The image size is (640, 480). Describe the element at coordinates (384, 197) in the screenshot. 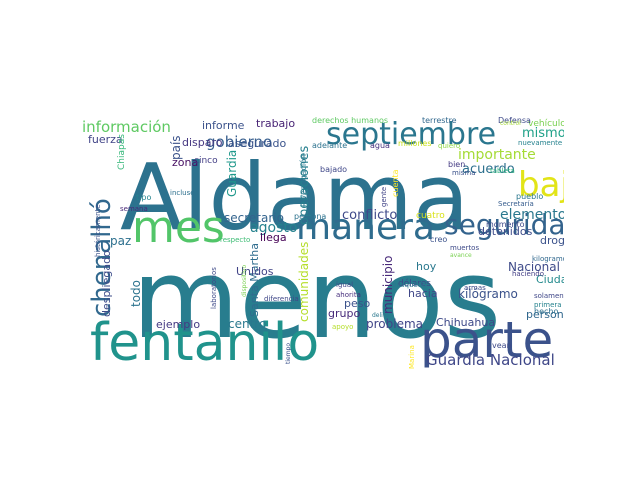

I see `word-gente: gente` at that location.